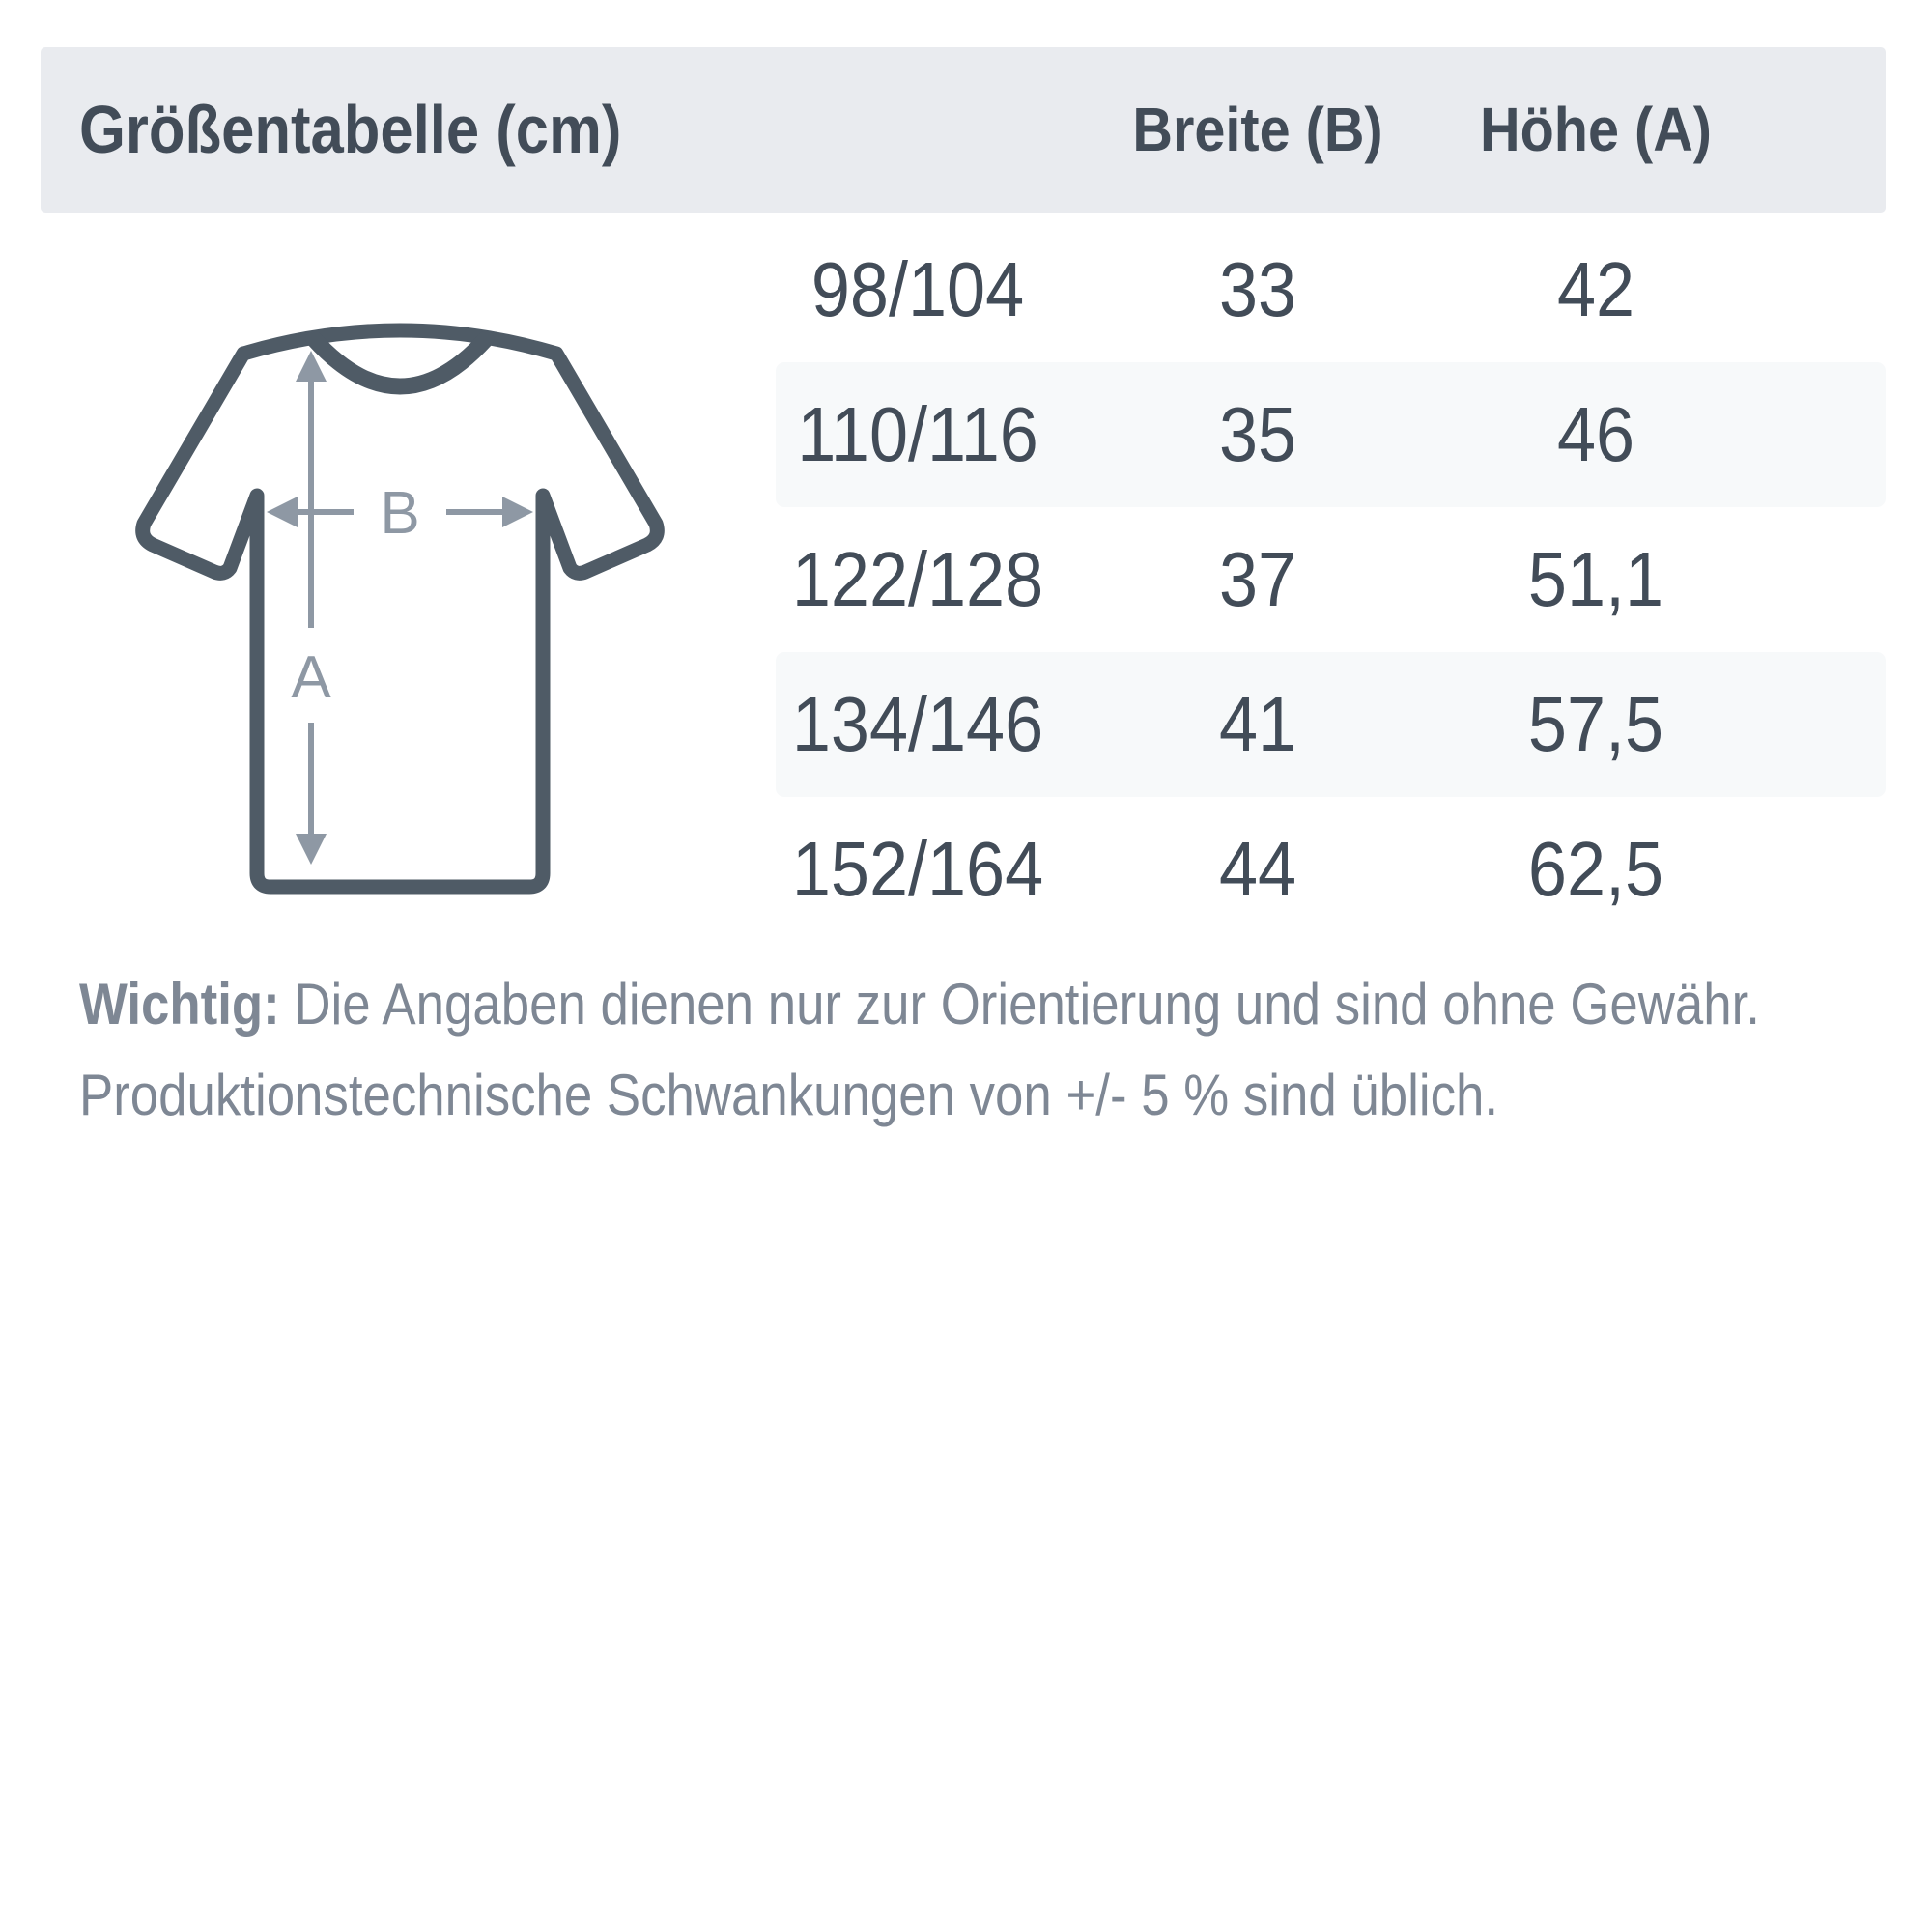 This screenshot has width=1932, height=1932. Describe the element at coordinates (1595, 724) in the screenshot. I see `height-cell: 57,5` at that location.